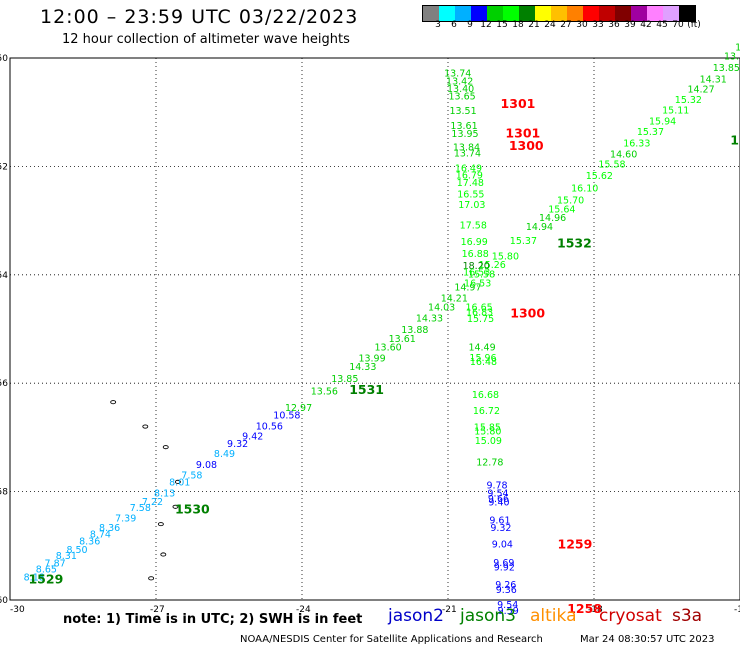 The image size is (740, 650). What do you see at coordinates (599, 176) in the screenshot?
I see `swh-value: 15.62` at bounding box center [599, 176].